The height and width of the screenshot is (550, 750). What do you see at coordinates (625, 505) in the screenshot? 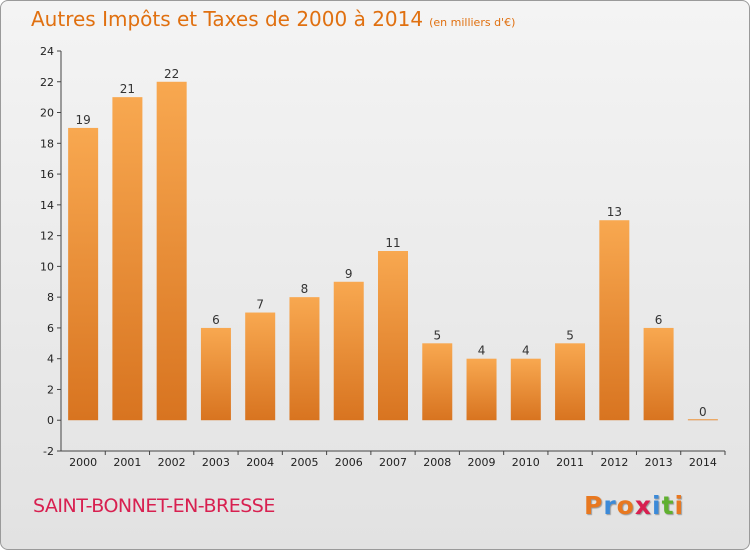
I see `logo-letter: o` at bounding box center [625, 505].